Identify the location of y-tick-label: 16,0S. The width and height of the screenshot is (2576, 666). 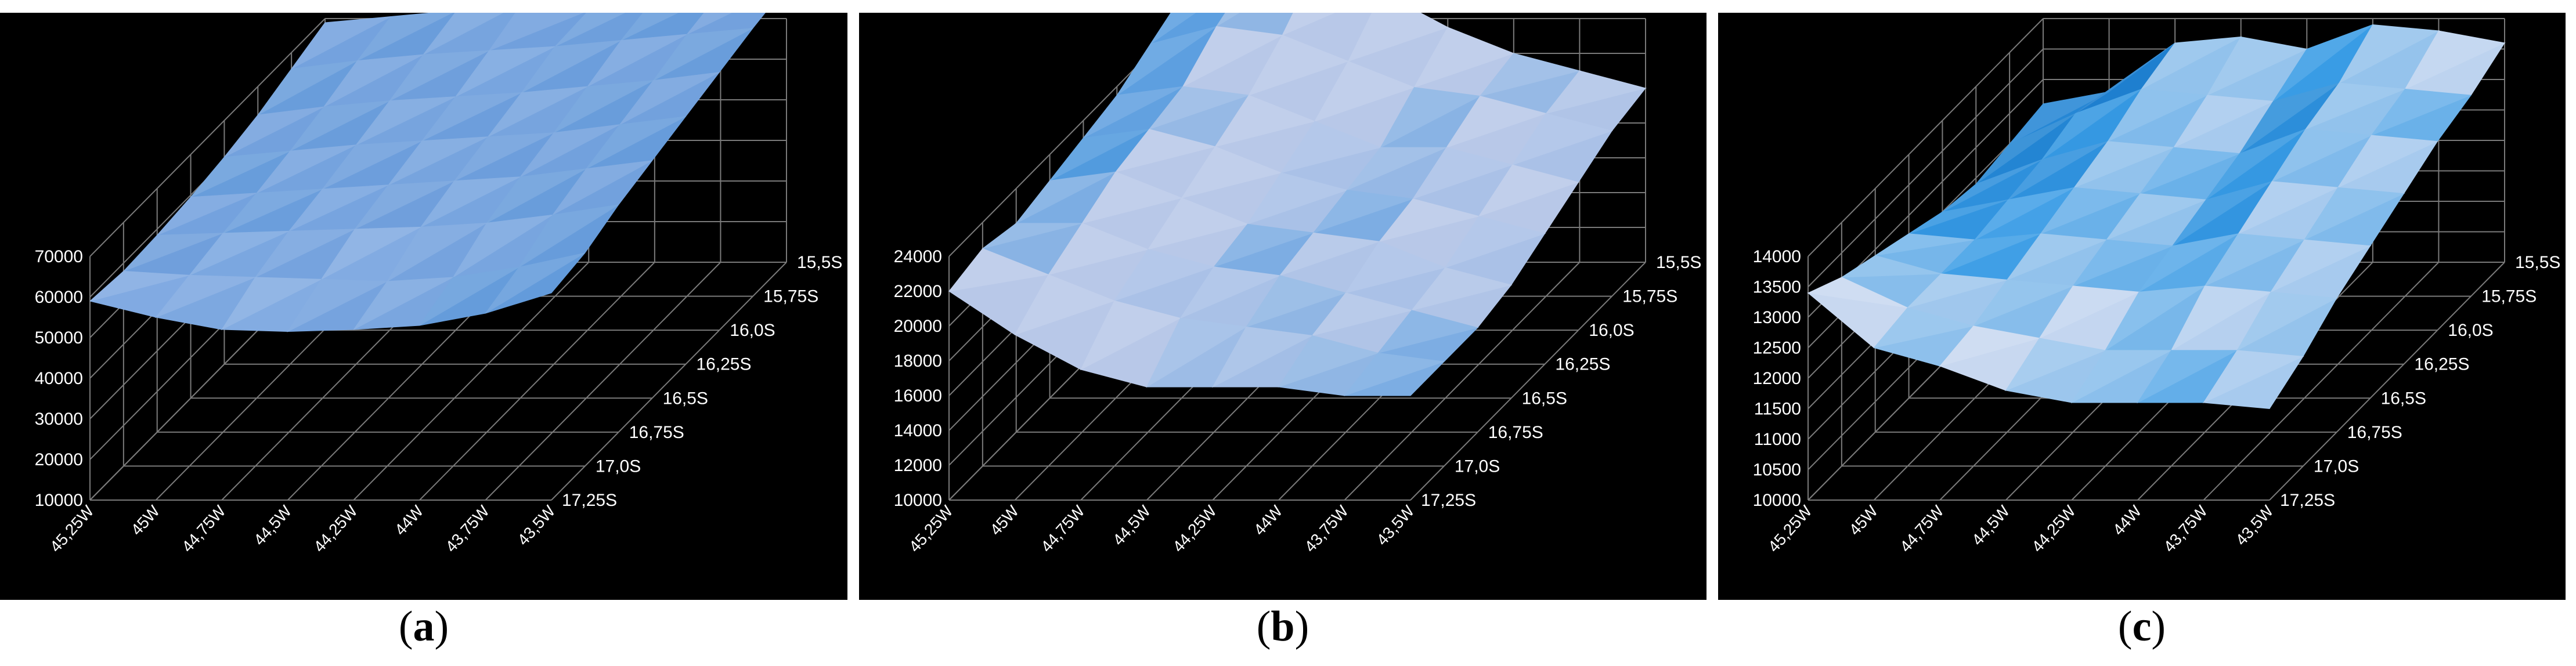
(2471, 330).